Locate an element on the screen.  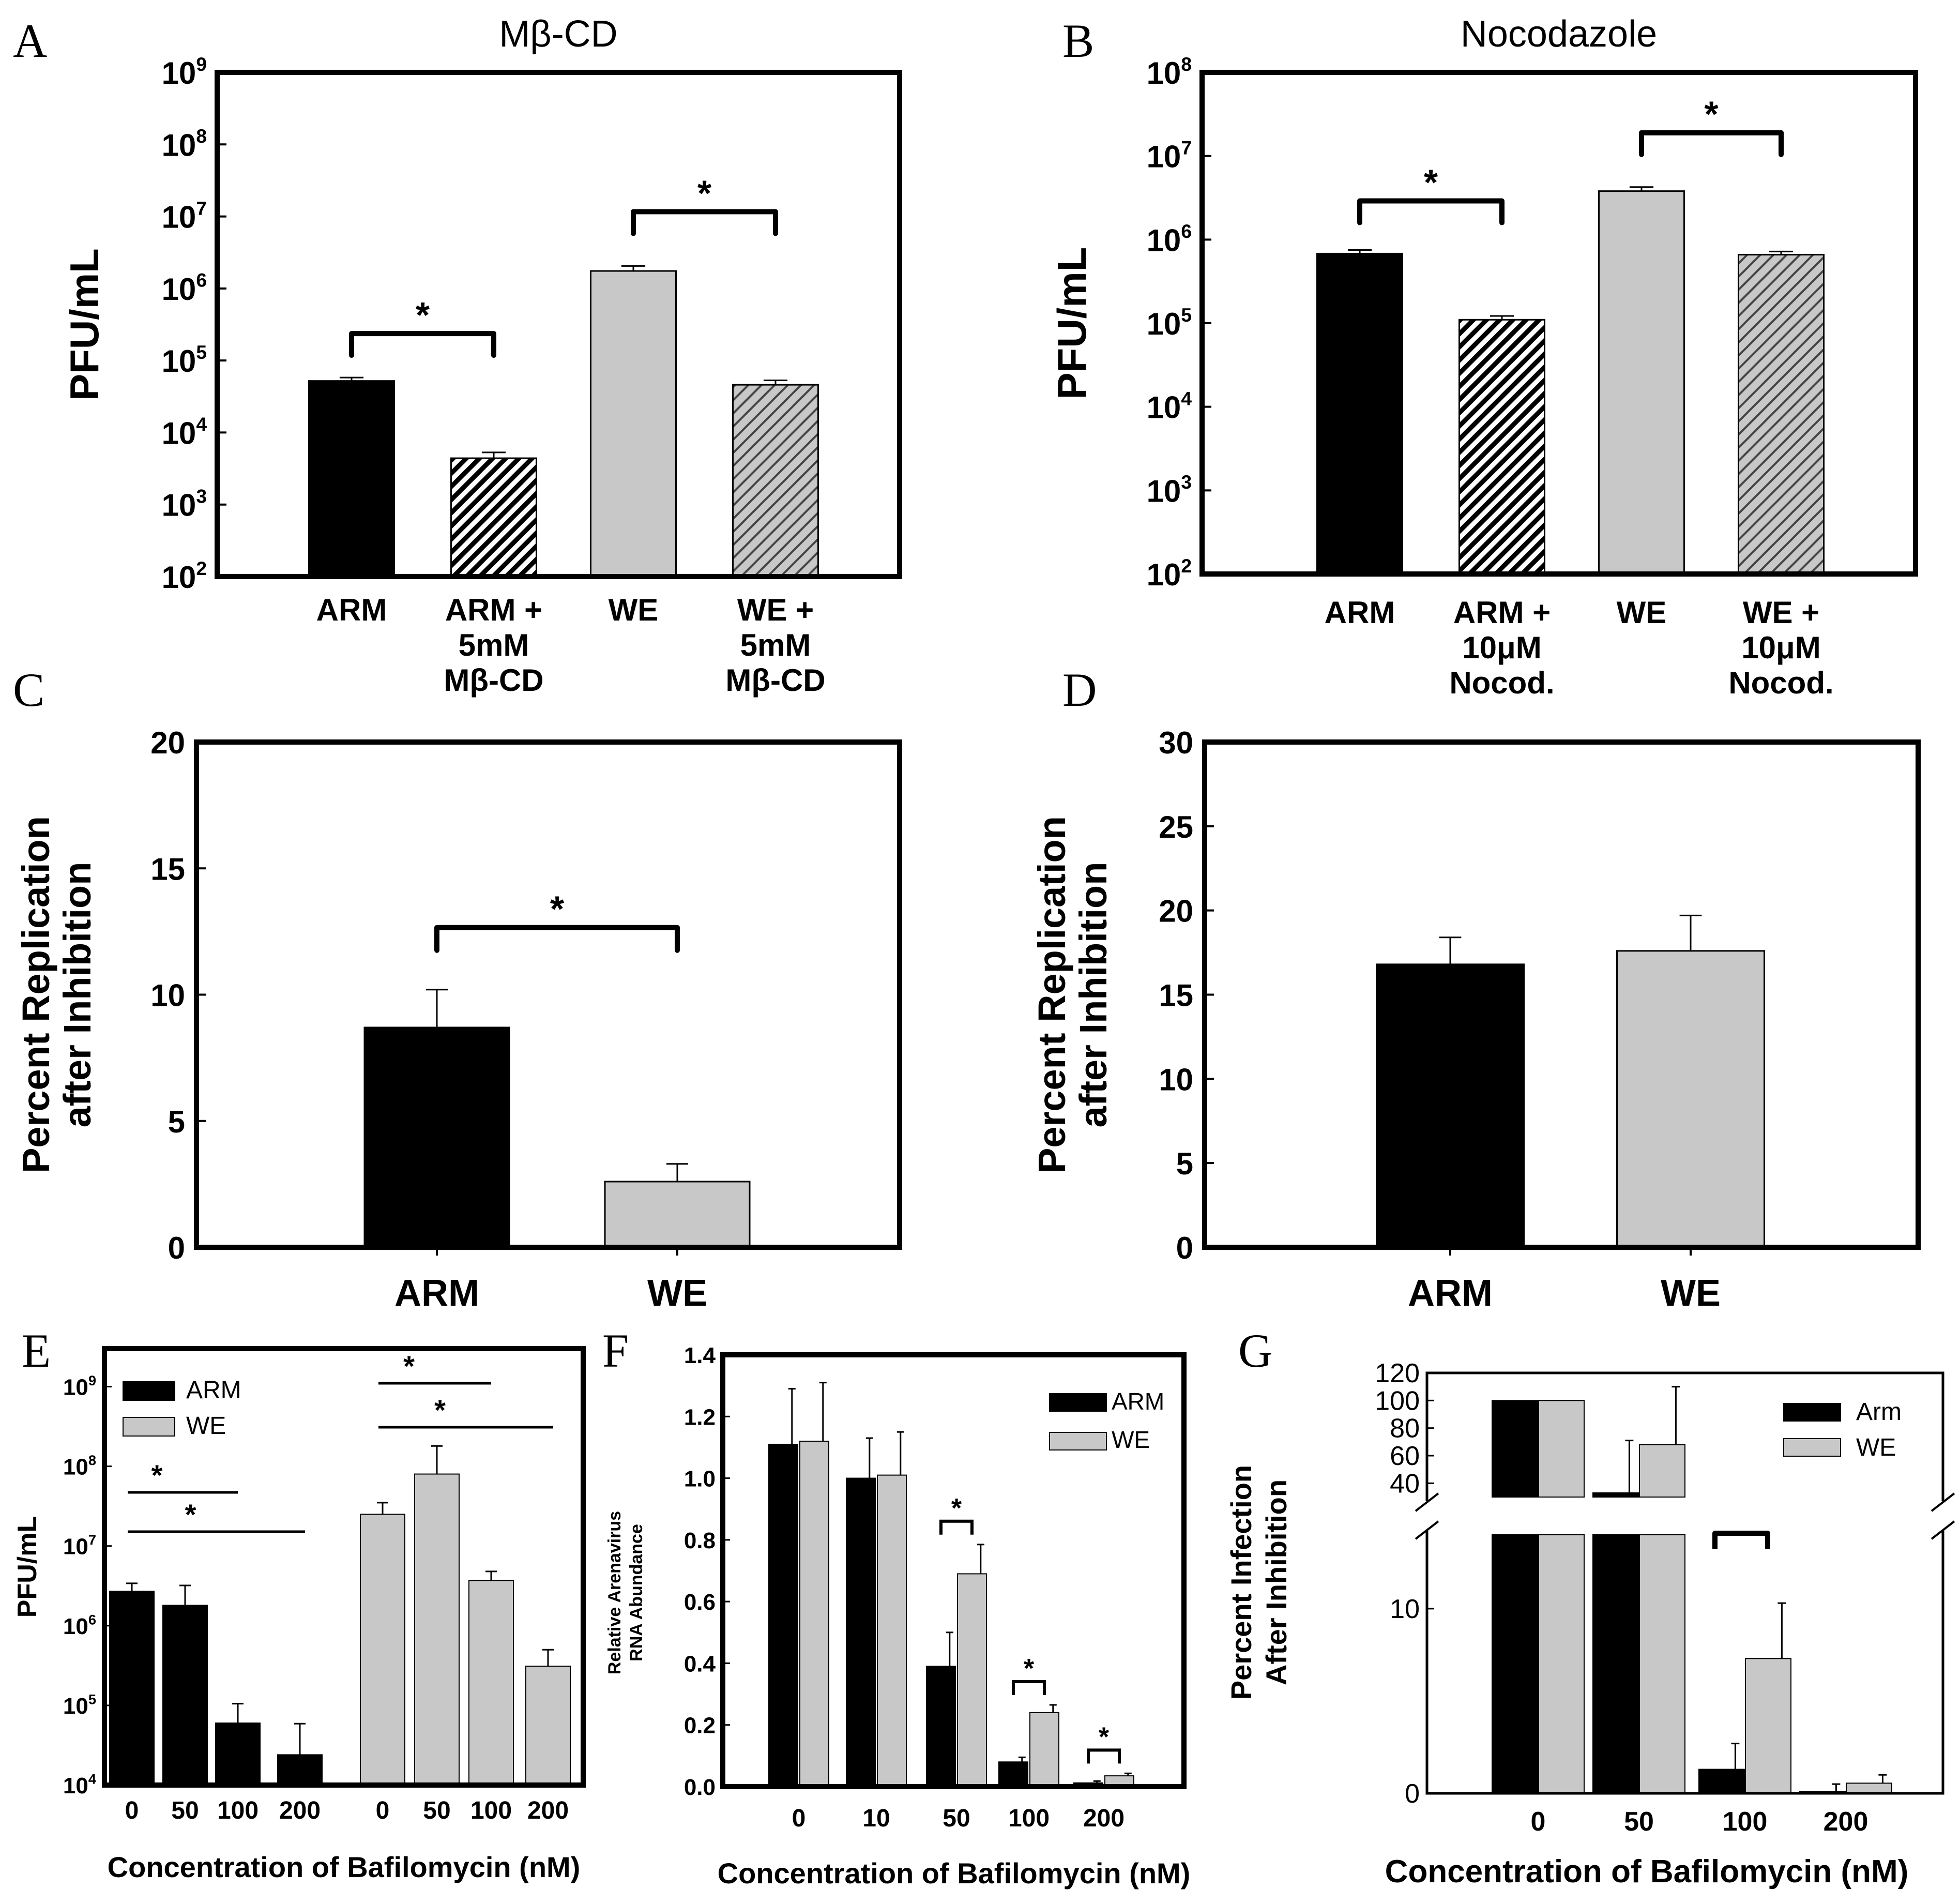
panel-letter-F: F is located at coordinates (615, 1350).